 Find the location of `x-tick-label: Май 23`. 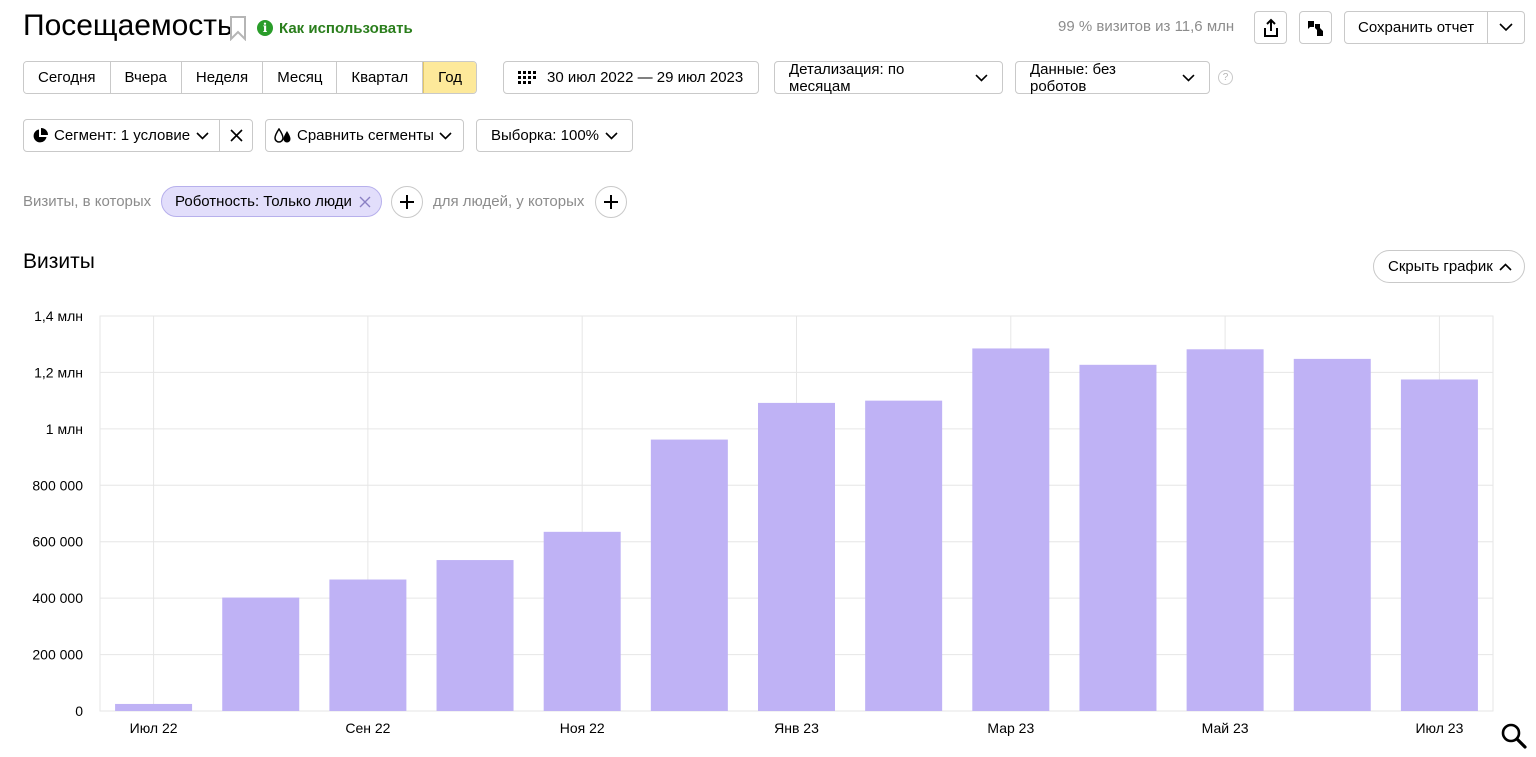

x-tick-label: Май 23 is located at coordinates (1225, 728).